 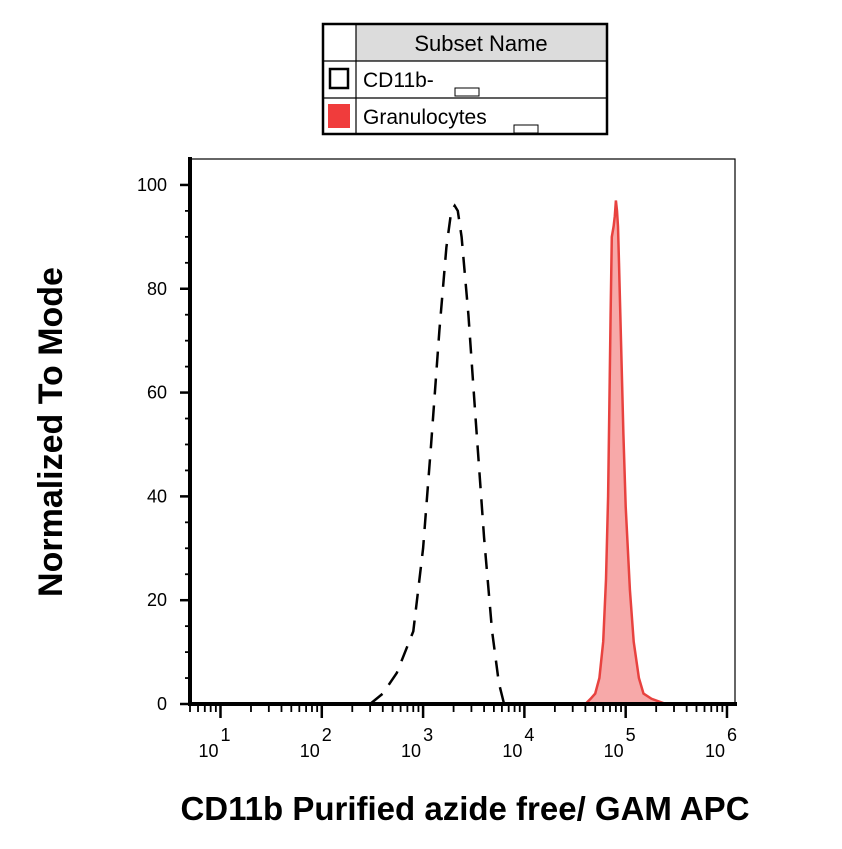 I want to click on y-tick-label: 80, so click(x=157, y=289).